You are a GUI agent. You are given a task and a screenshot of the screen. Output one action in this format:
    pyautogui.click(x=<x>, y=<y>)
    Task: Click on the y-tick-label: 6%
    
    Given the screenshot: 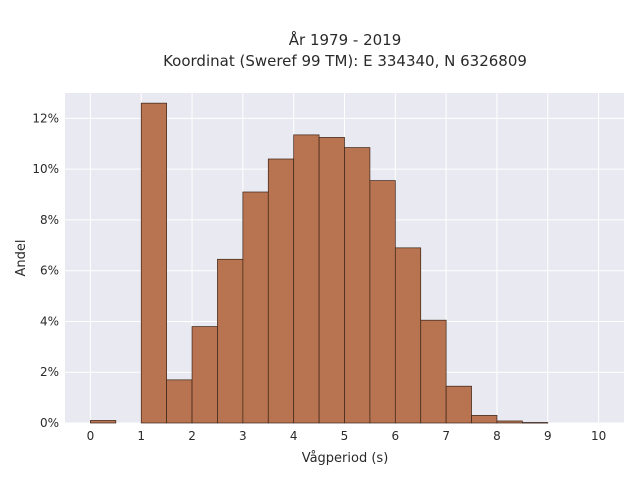 What is the action you would take?
    pyautogui.click(x=49, y=271)
    